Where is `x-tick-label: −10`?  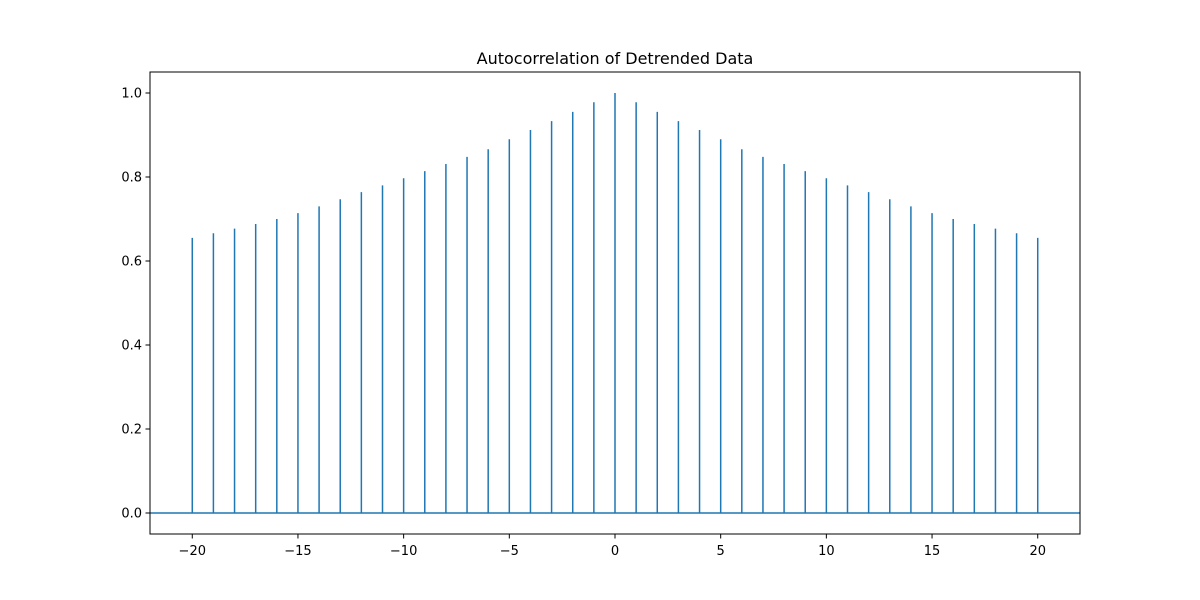 x-tick-label: −10 is located at coordinates (403, 551).